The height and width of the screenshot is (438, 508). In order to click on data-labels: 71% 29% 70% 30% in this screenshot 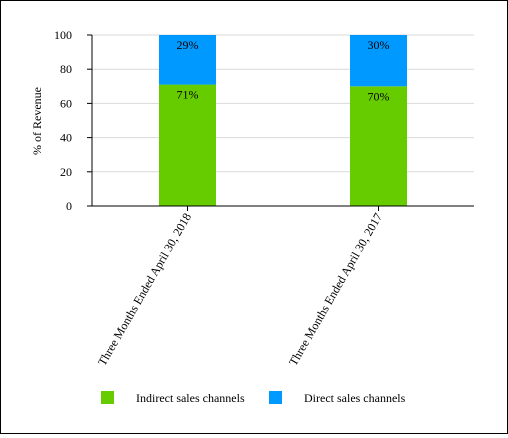, I will do `click(283, 70)`.